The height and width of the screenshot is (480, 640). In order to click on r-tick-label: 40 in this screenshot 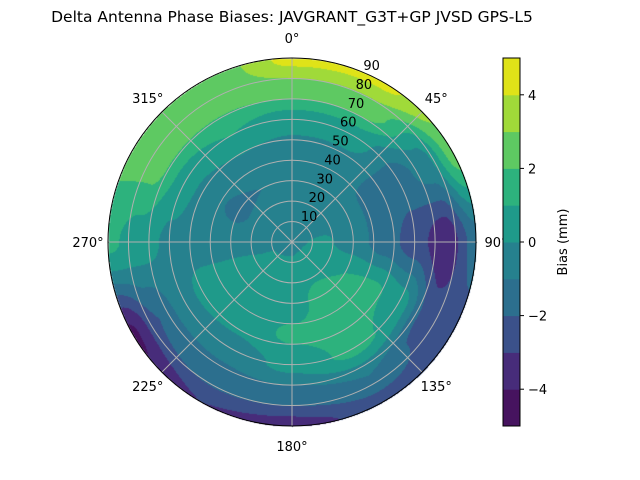, I will do `click(332, 160)`.